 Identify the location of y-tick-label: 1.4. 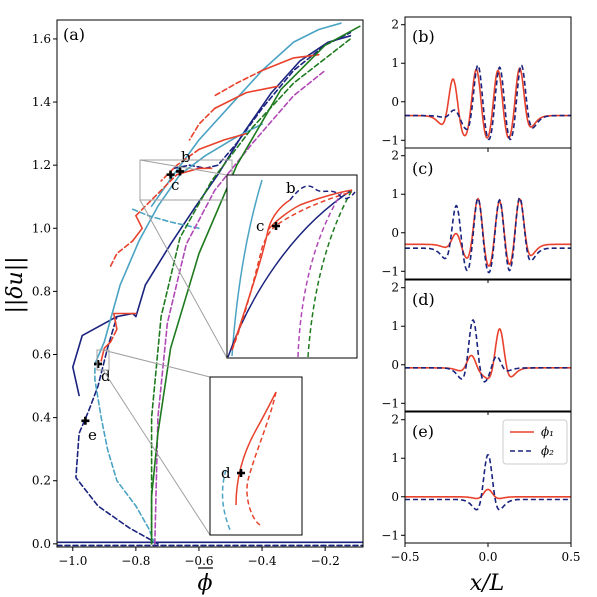
(41, 102).